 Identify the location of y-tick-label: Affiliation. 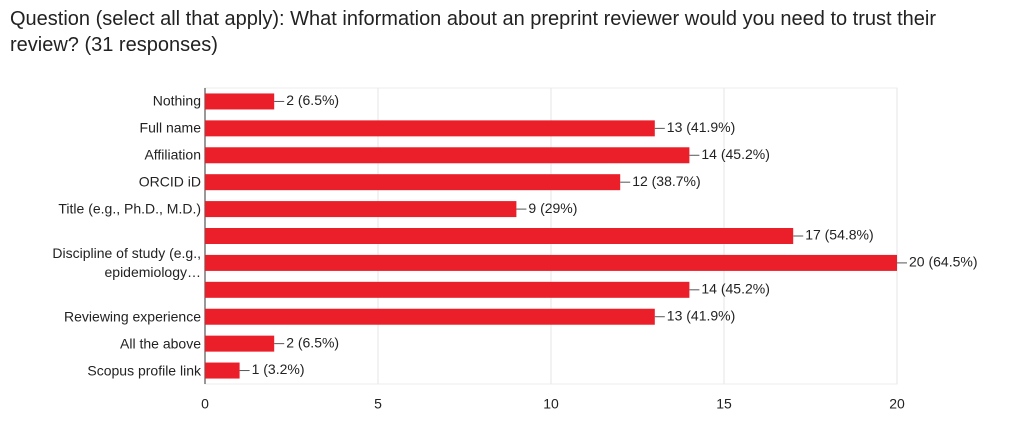
(172, 154).